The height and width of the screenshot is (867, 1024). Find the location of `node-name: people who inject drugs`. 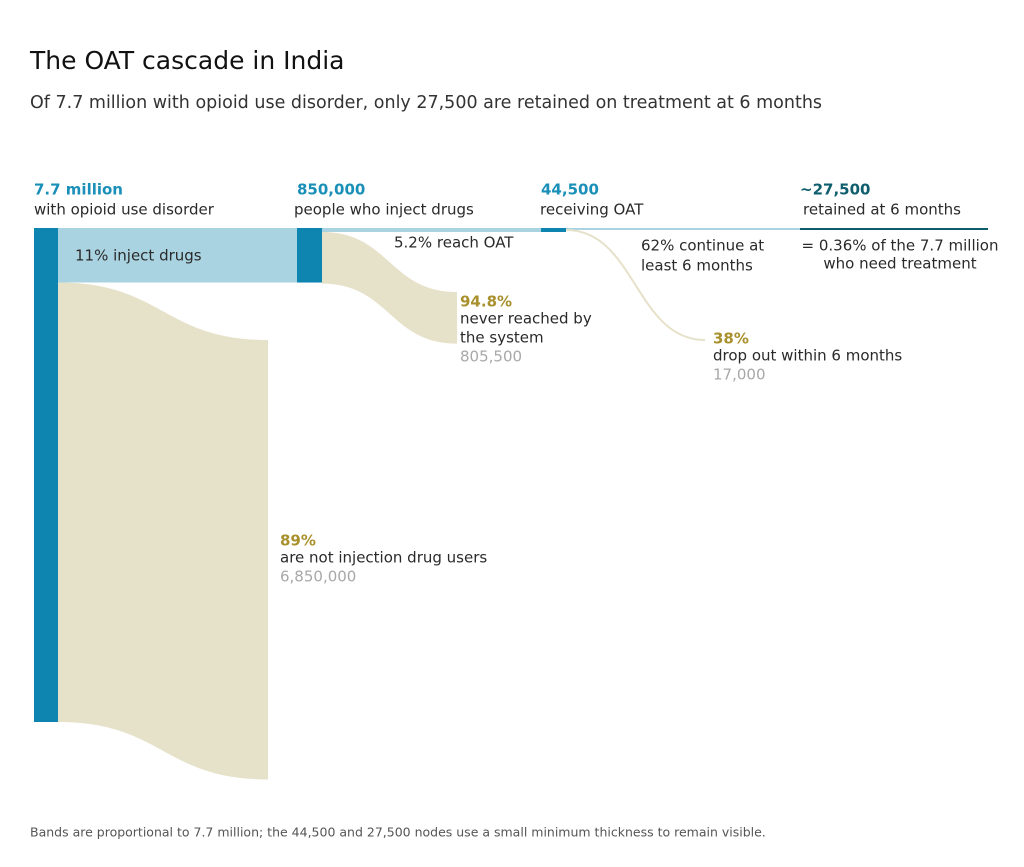

node-name: people who inject drugs is located at coordinates (384, 210).